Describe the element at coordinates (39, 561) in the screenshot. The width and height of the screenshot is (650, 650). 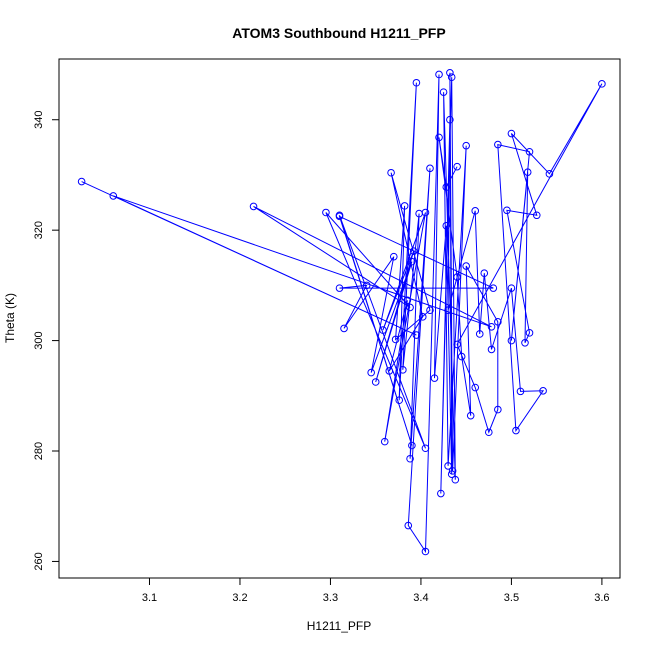
I see `y-tick-label: 260` at that location.